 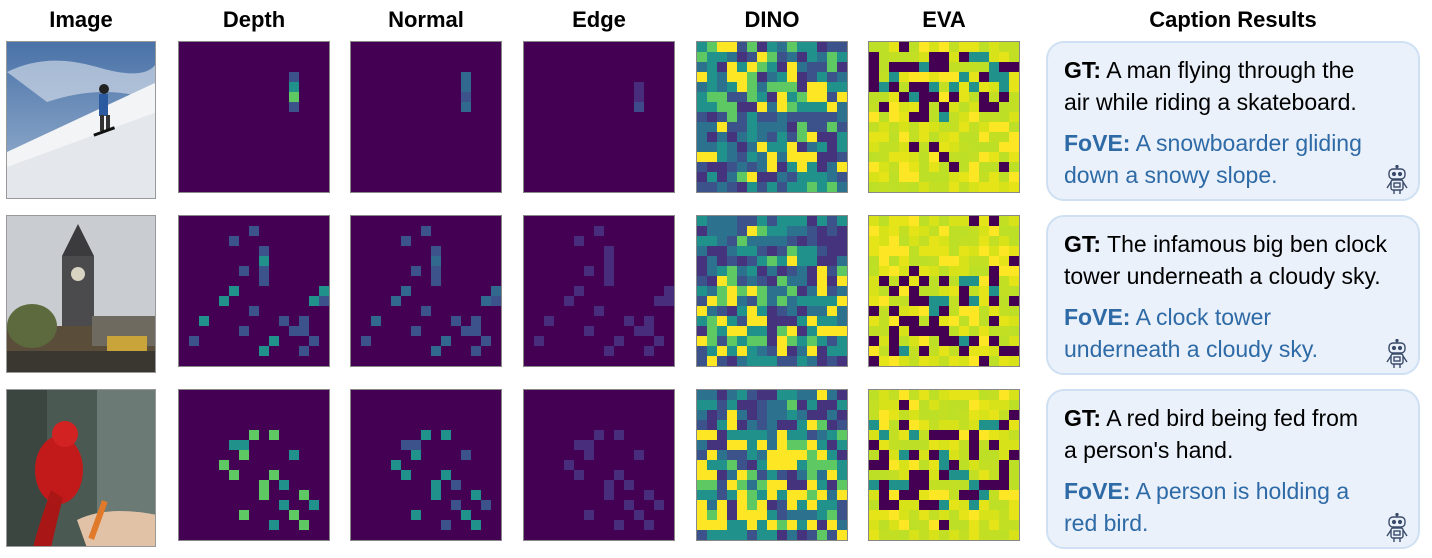 I want to click on fove-caption-row-2: FoVE: A clock tower, so click(x=1237, y=317).